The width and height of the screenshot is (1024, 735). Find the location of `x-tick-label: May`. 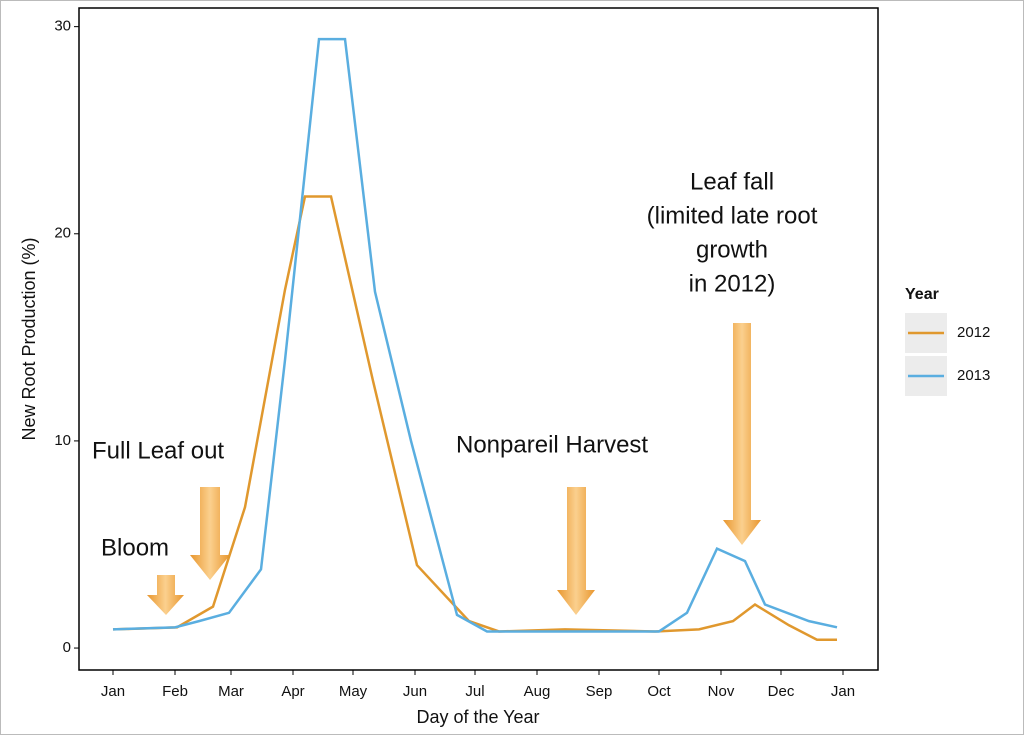

x-tick-label: May is located at coordinates (353, 691).